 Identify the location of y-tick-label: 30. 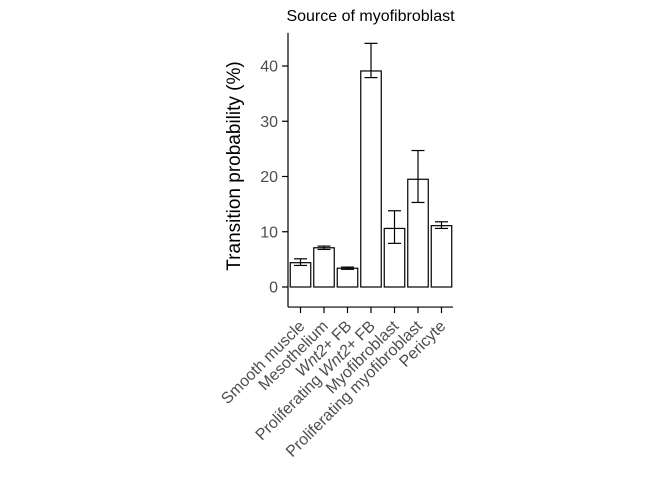
(269, 122).